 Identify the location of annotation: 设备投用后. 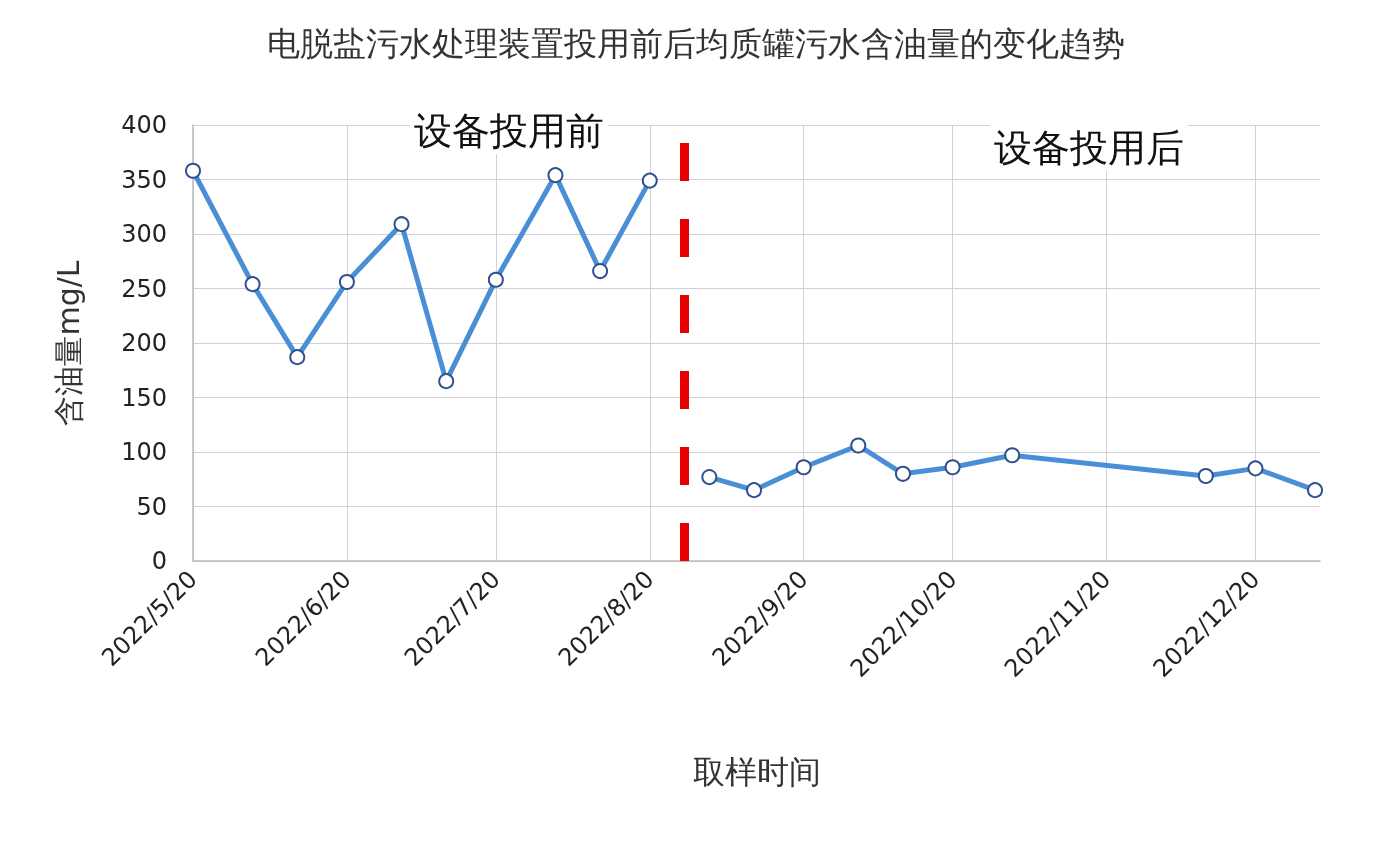
(1089, 148).